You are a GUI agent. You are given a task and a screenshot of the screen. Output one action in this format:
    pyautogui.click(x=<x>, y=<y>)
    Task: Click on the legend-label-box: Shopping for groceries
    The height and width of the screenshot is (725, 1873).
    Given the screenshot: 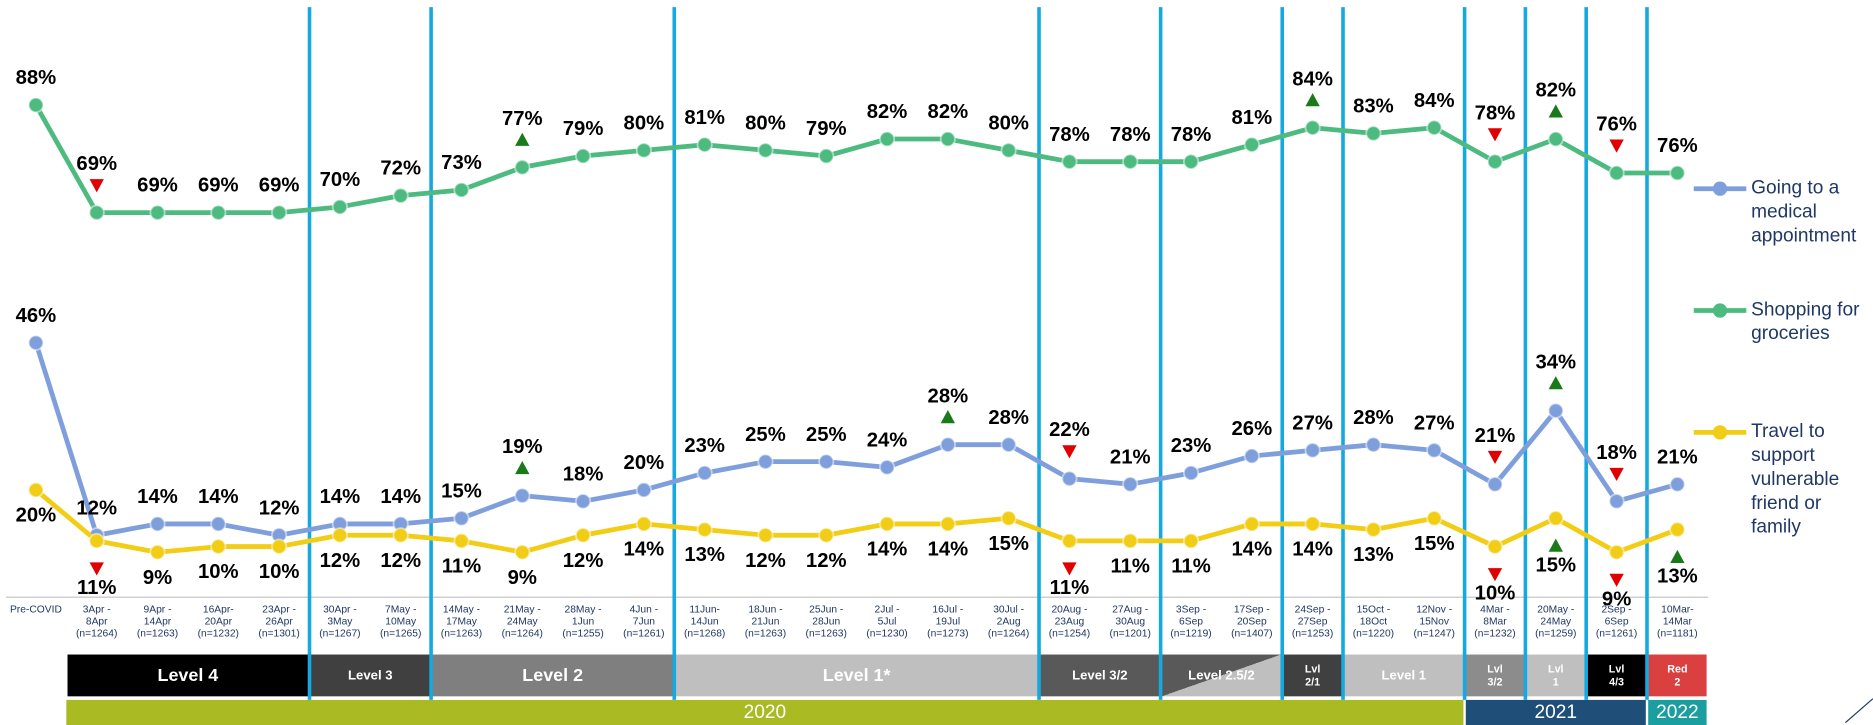 What is the action you would take?
    pyautogui.click(x=1805, y=321)
    